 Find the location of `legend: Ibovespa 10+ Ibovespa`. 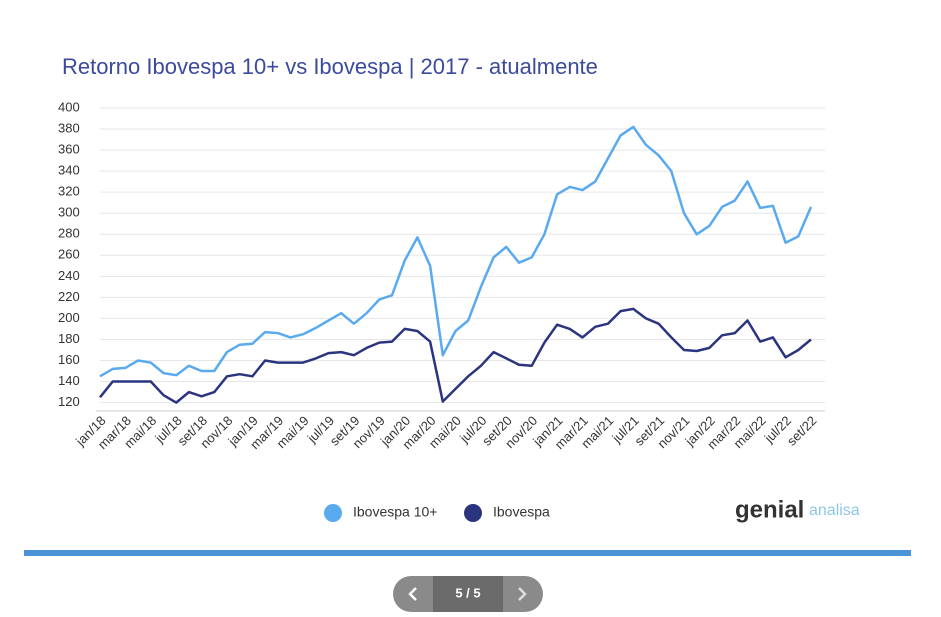

legend: Ibovespa 10+ Ibovespa is located at coordinates (437, 513).